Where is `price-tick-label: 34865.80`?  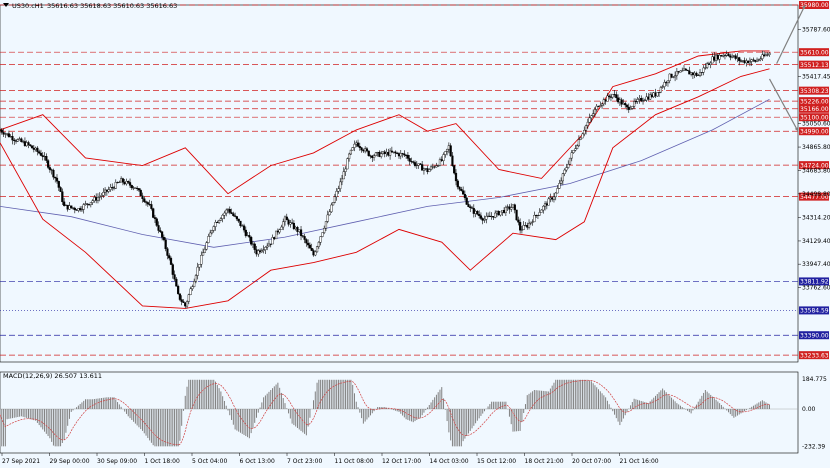 price-tick-label: 34865.80 is located at coordinates (816, 147).